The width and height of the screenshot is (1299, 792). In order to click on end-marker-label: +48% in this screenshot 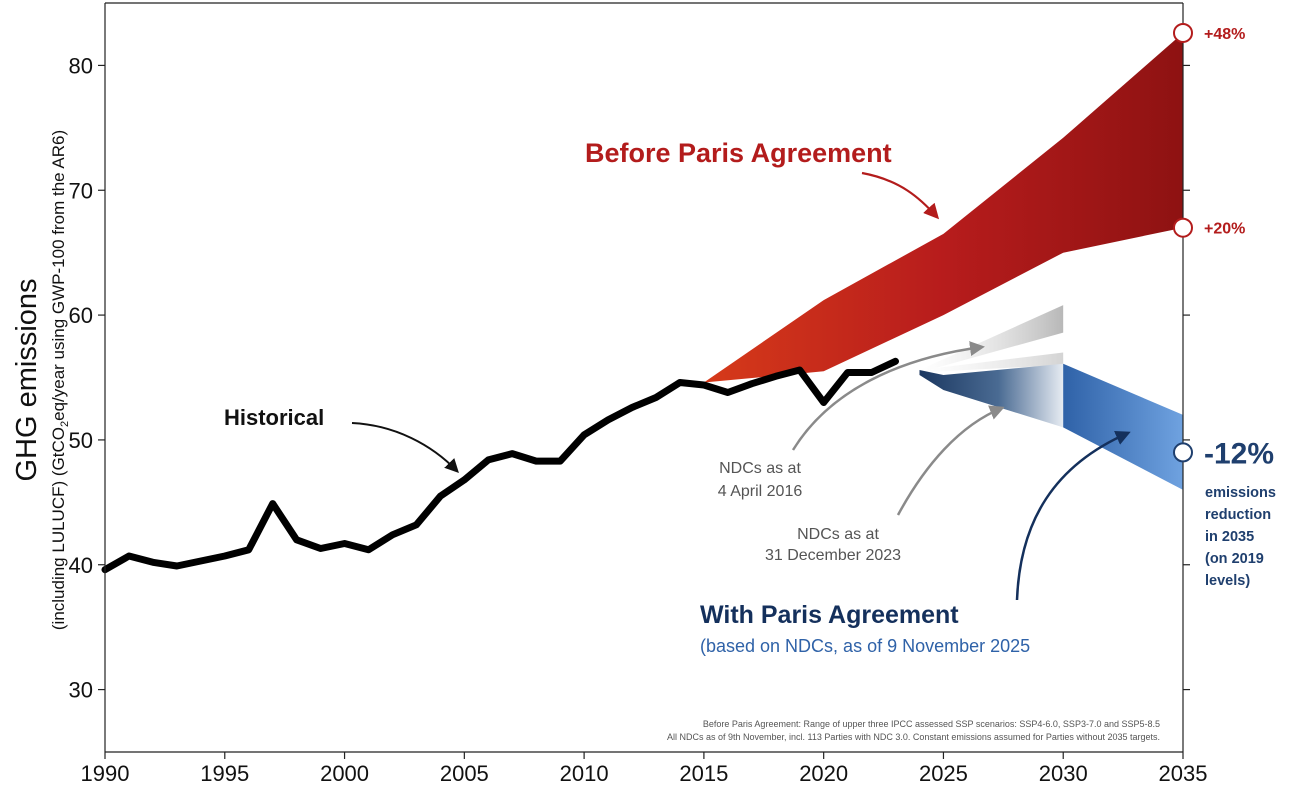, I will do `click(1224, 34)`.